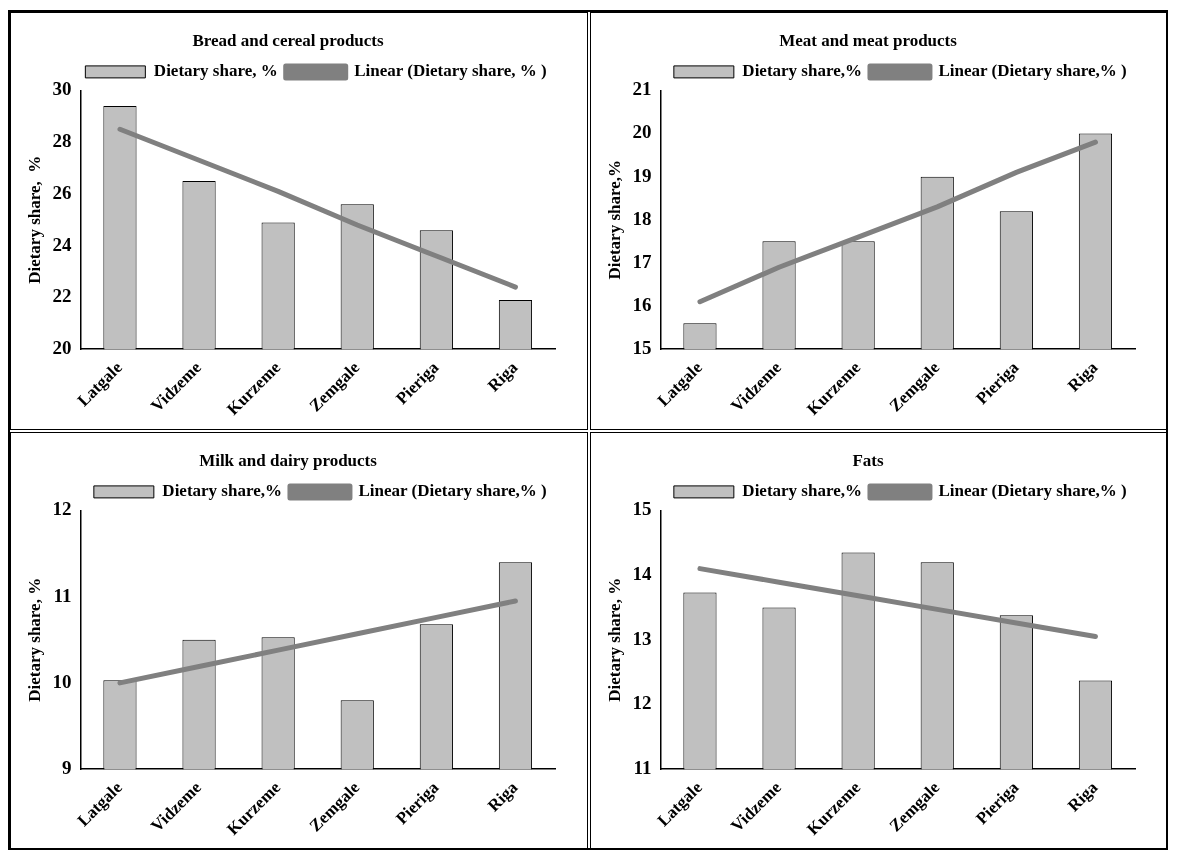 Image resolution: width=1180 pixels, height=861 pixels. What do you see at coordinates (62, 192) in the screenshot?
I see `y-tick-label: 26` at bounding box center [62, 192].